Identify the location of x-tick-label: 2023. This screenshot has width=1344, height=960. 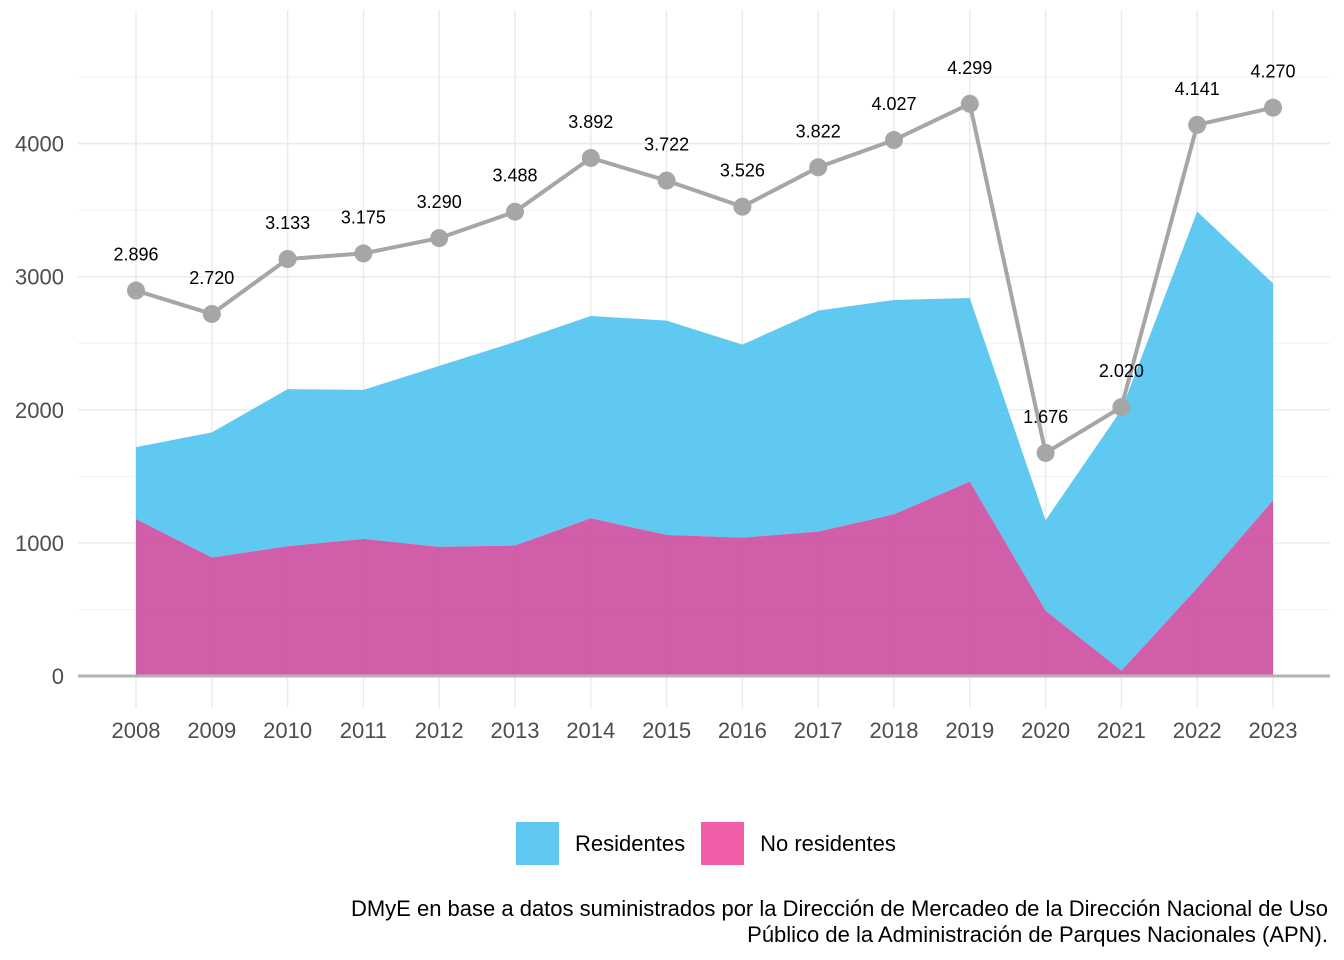
(1273, 730).